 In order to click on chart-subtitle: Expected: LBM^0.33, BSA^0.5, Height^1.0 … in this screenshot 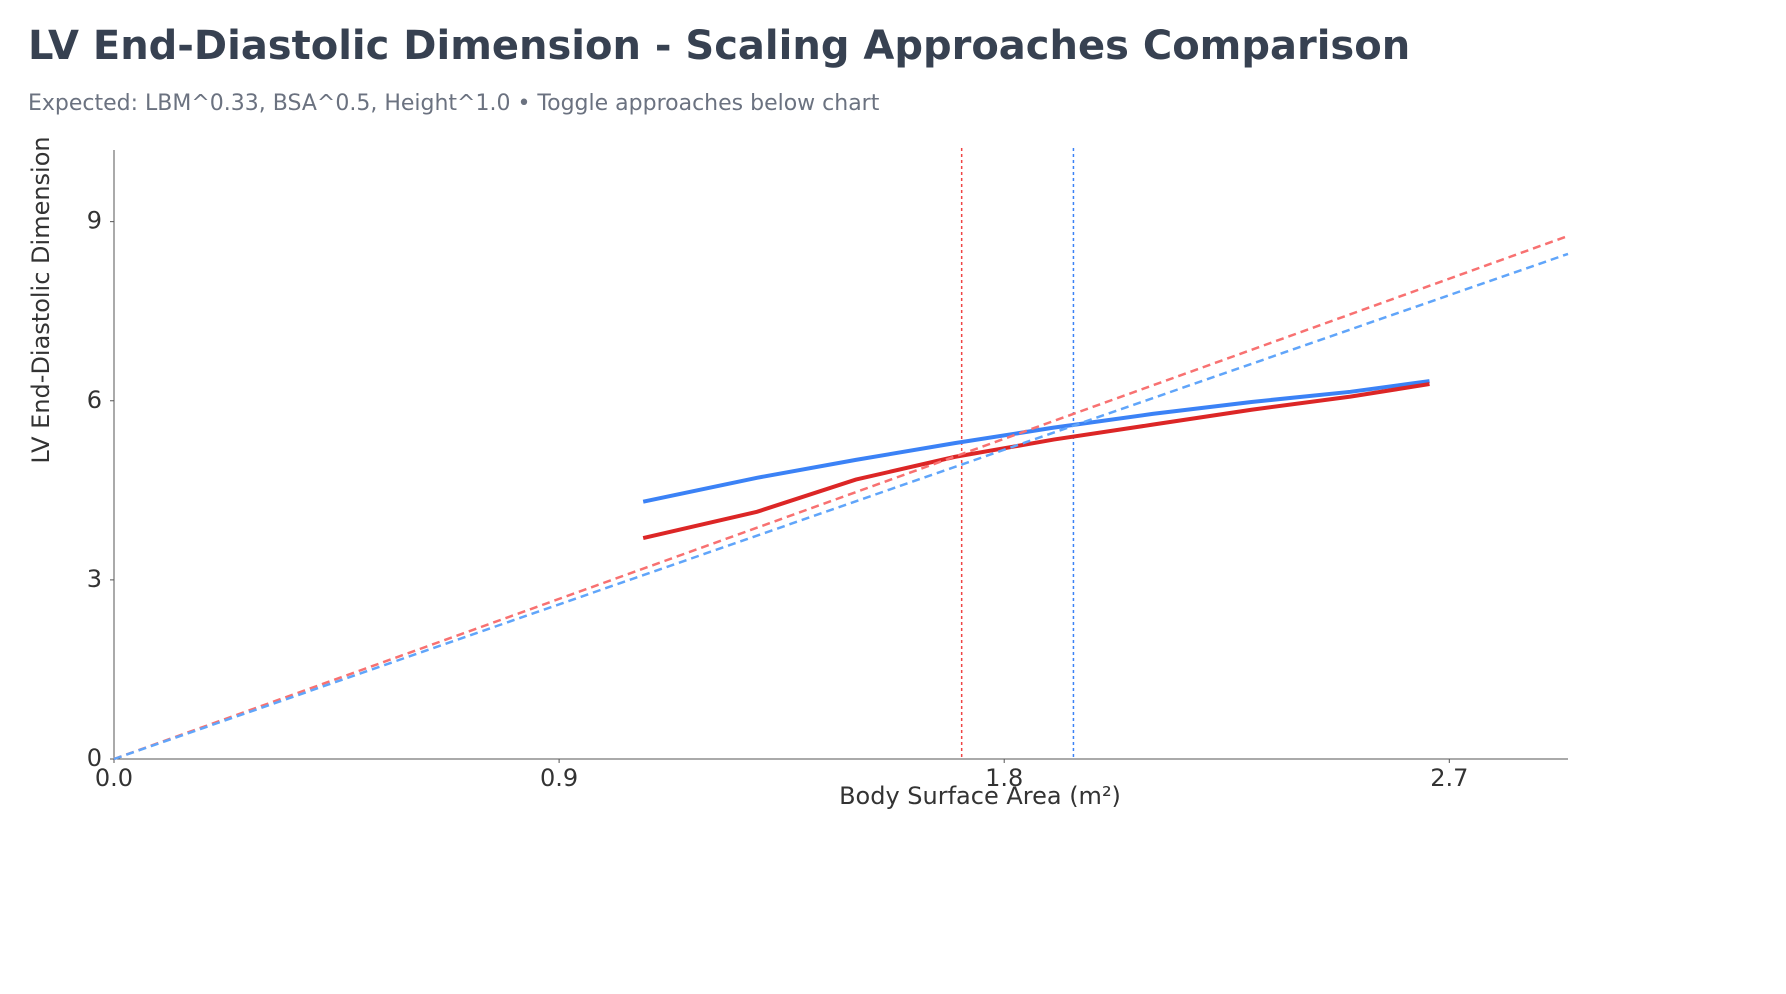, I will do `click(454, 103)`.